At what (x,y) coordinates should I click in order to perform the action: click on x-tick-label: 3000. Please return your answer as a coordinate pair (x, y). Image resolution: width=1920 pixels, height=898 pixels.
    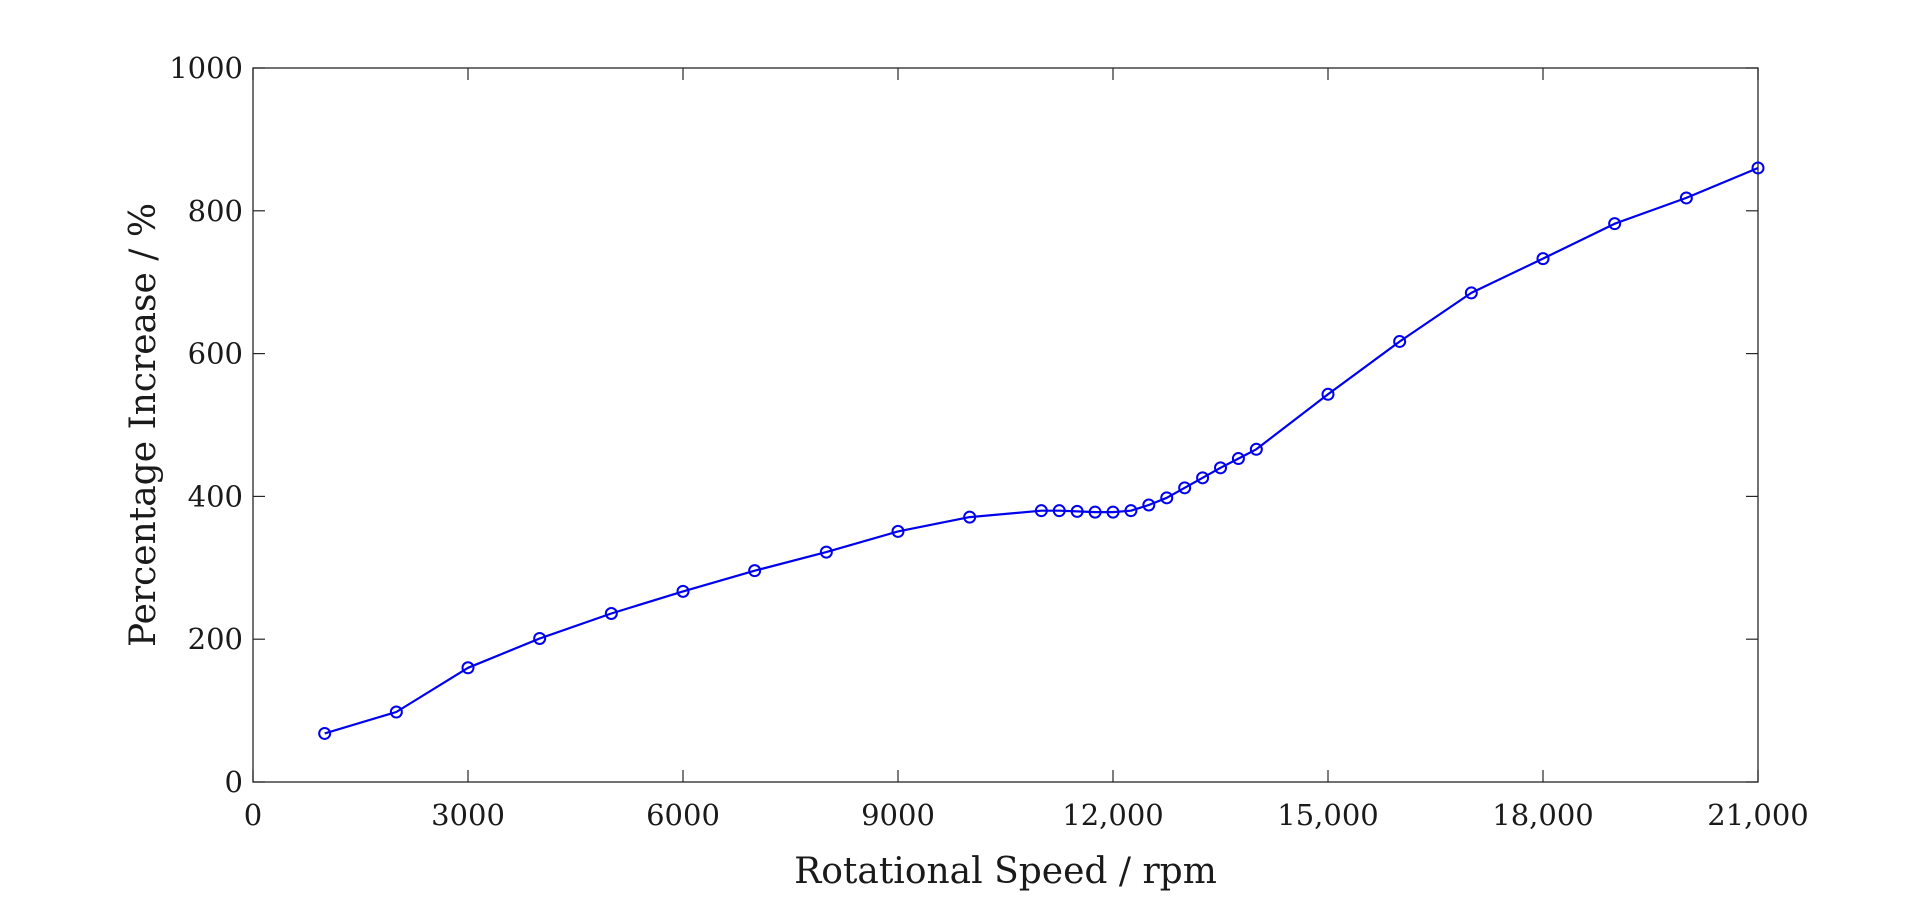
    Looking at the image, I should click on (468, 815).